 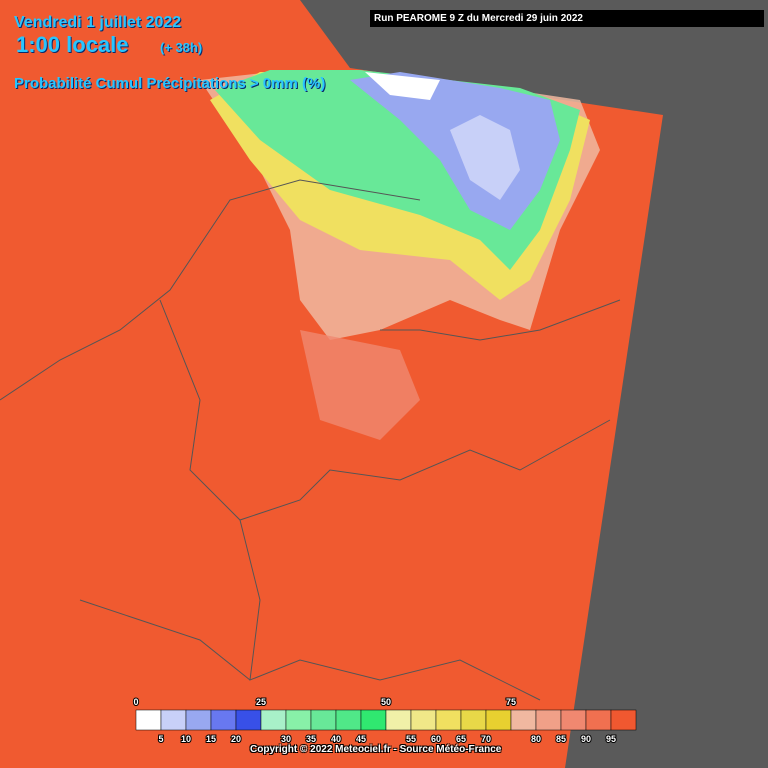 What do you see at coordinates (567, 18) in the screenshot?
I see `run-info: Run PEAROME 9 Z du Mercredi 29 juin 2022` at bounding box center [567, 18].